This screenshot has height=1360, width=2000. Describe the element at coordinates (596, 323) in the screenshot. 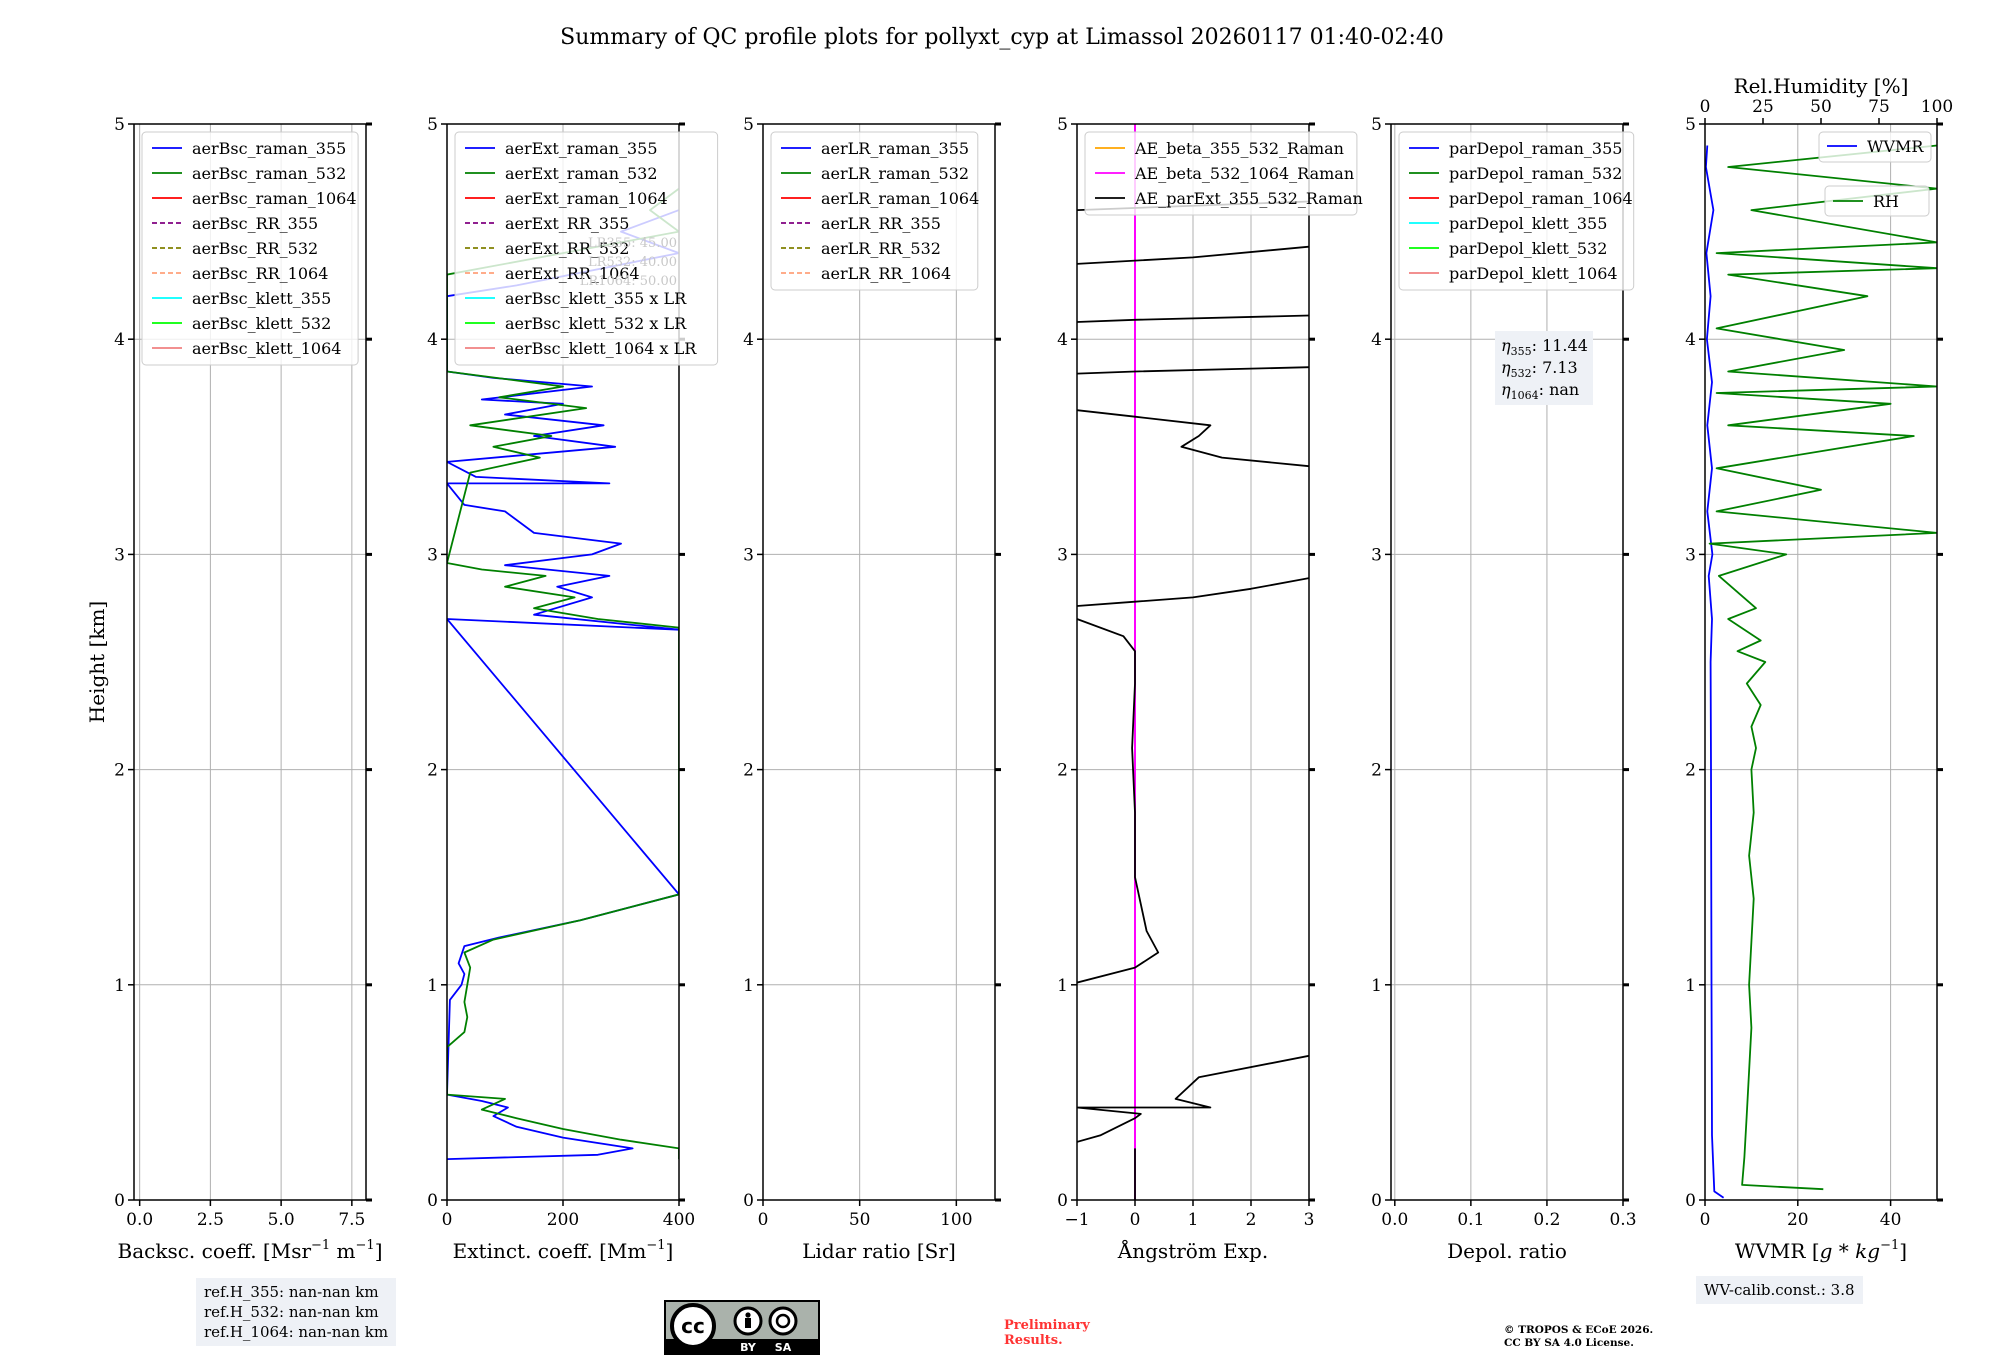

I see `legend-label: aerBsc_klett_532 x LR` at that location.